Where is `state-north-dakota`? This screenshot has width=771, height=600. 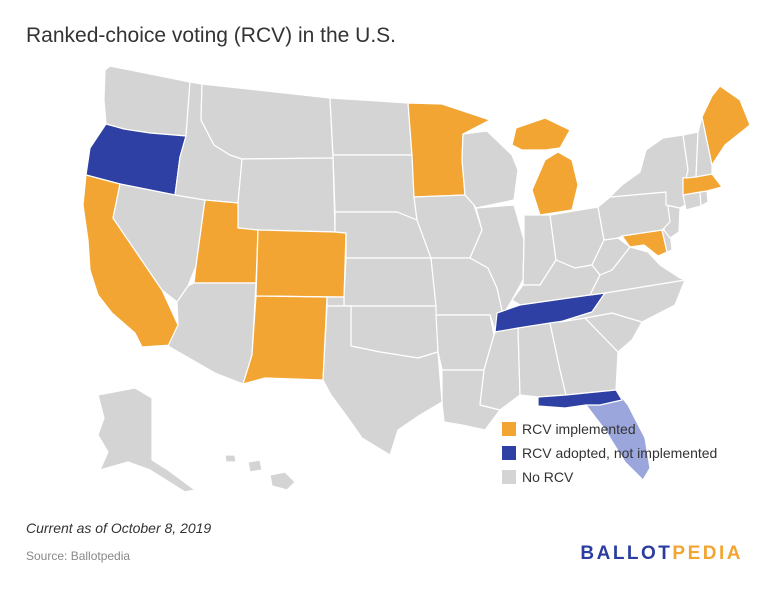 state-north-dakota is located at coordinates (371, 126).